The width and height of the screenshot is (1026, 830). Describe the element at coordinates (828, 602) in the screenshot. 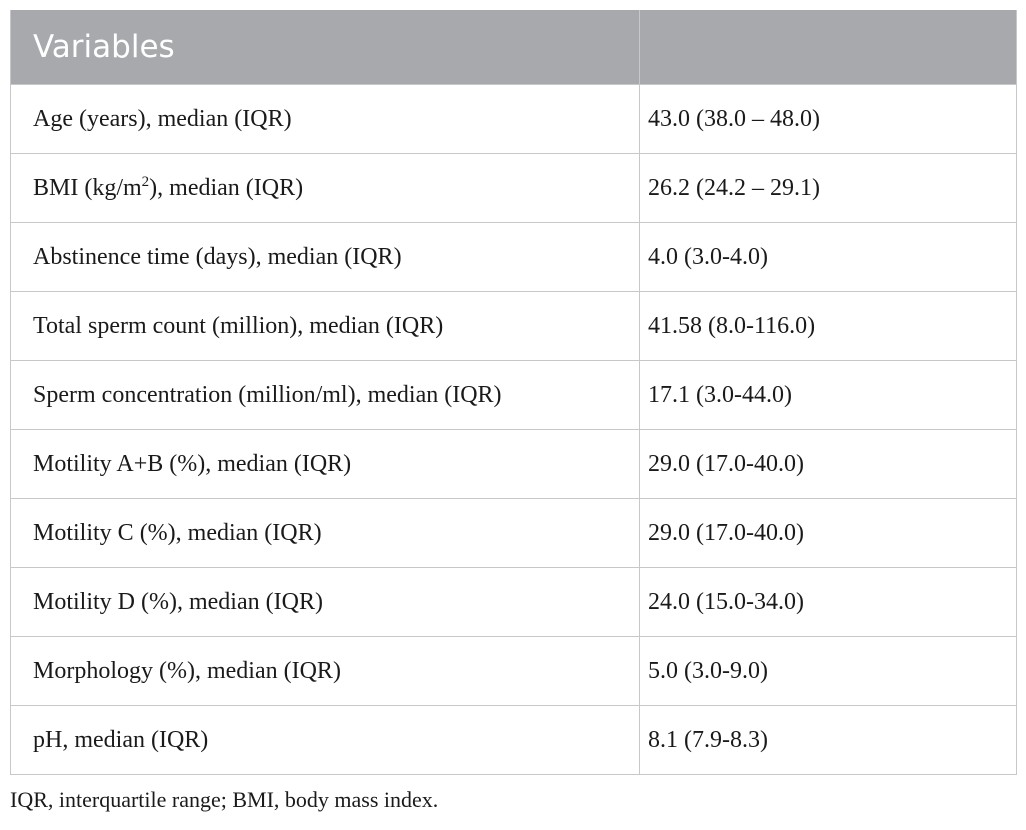

I see `row-value: 24.0 (15.0-34.0)` at that location.